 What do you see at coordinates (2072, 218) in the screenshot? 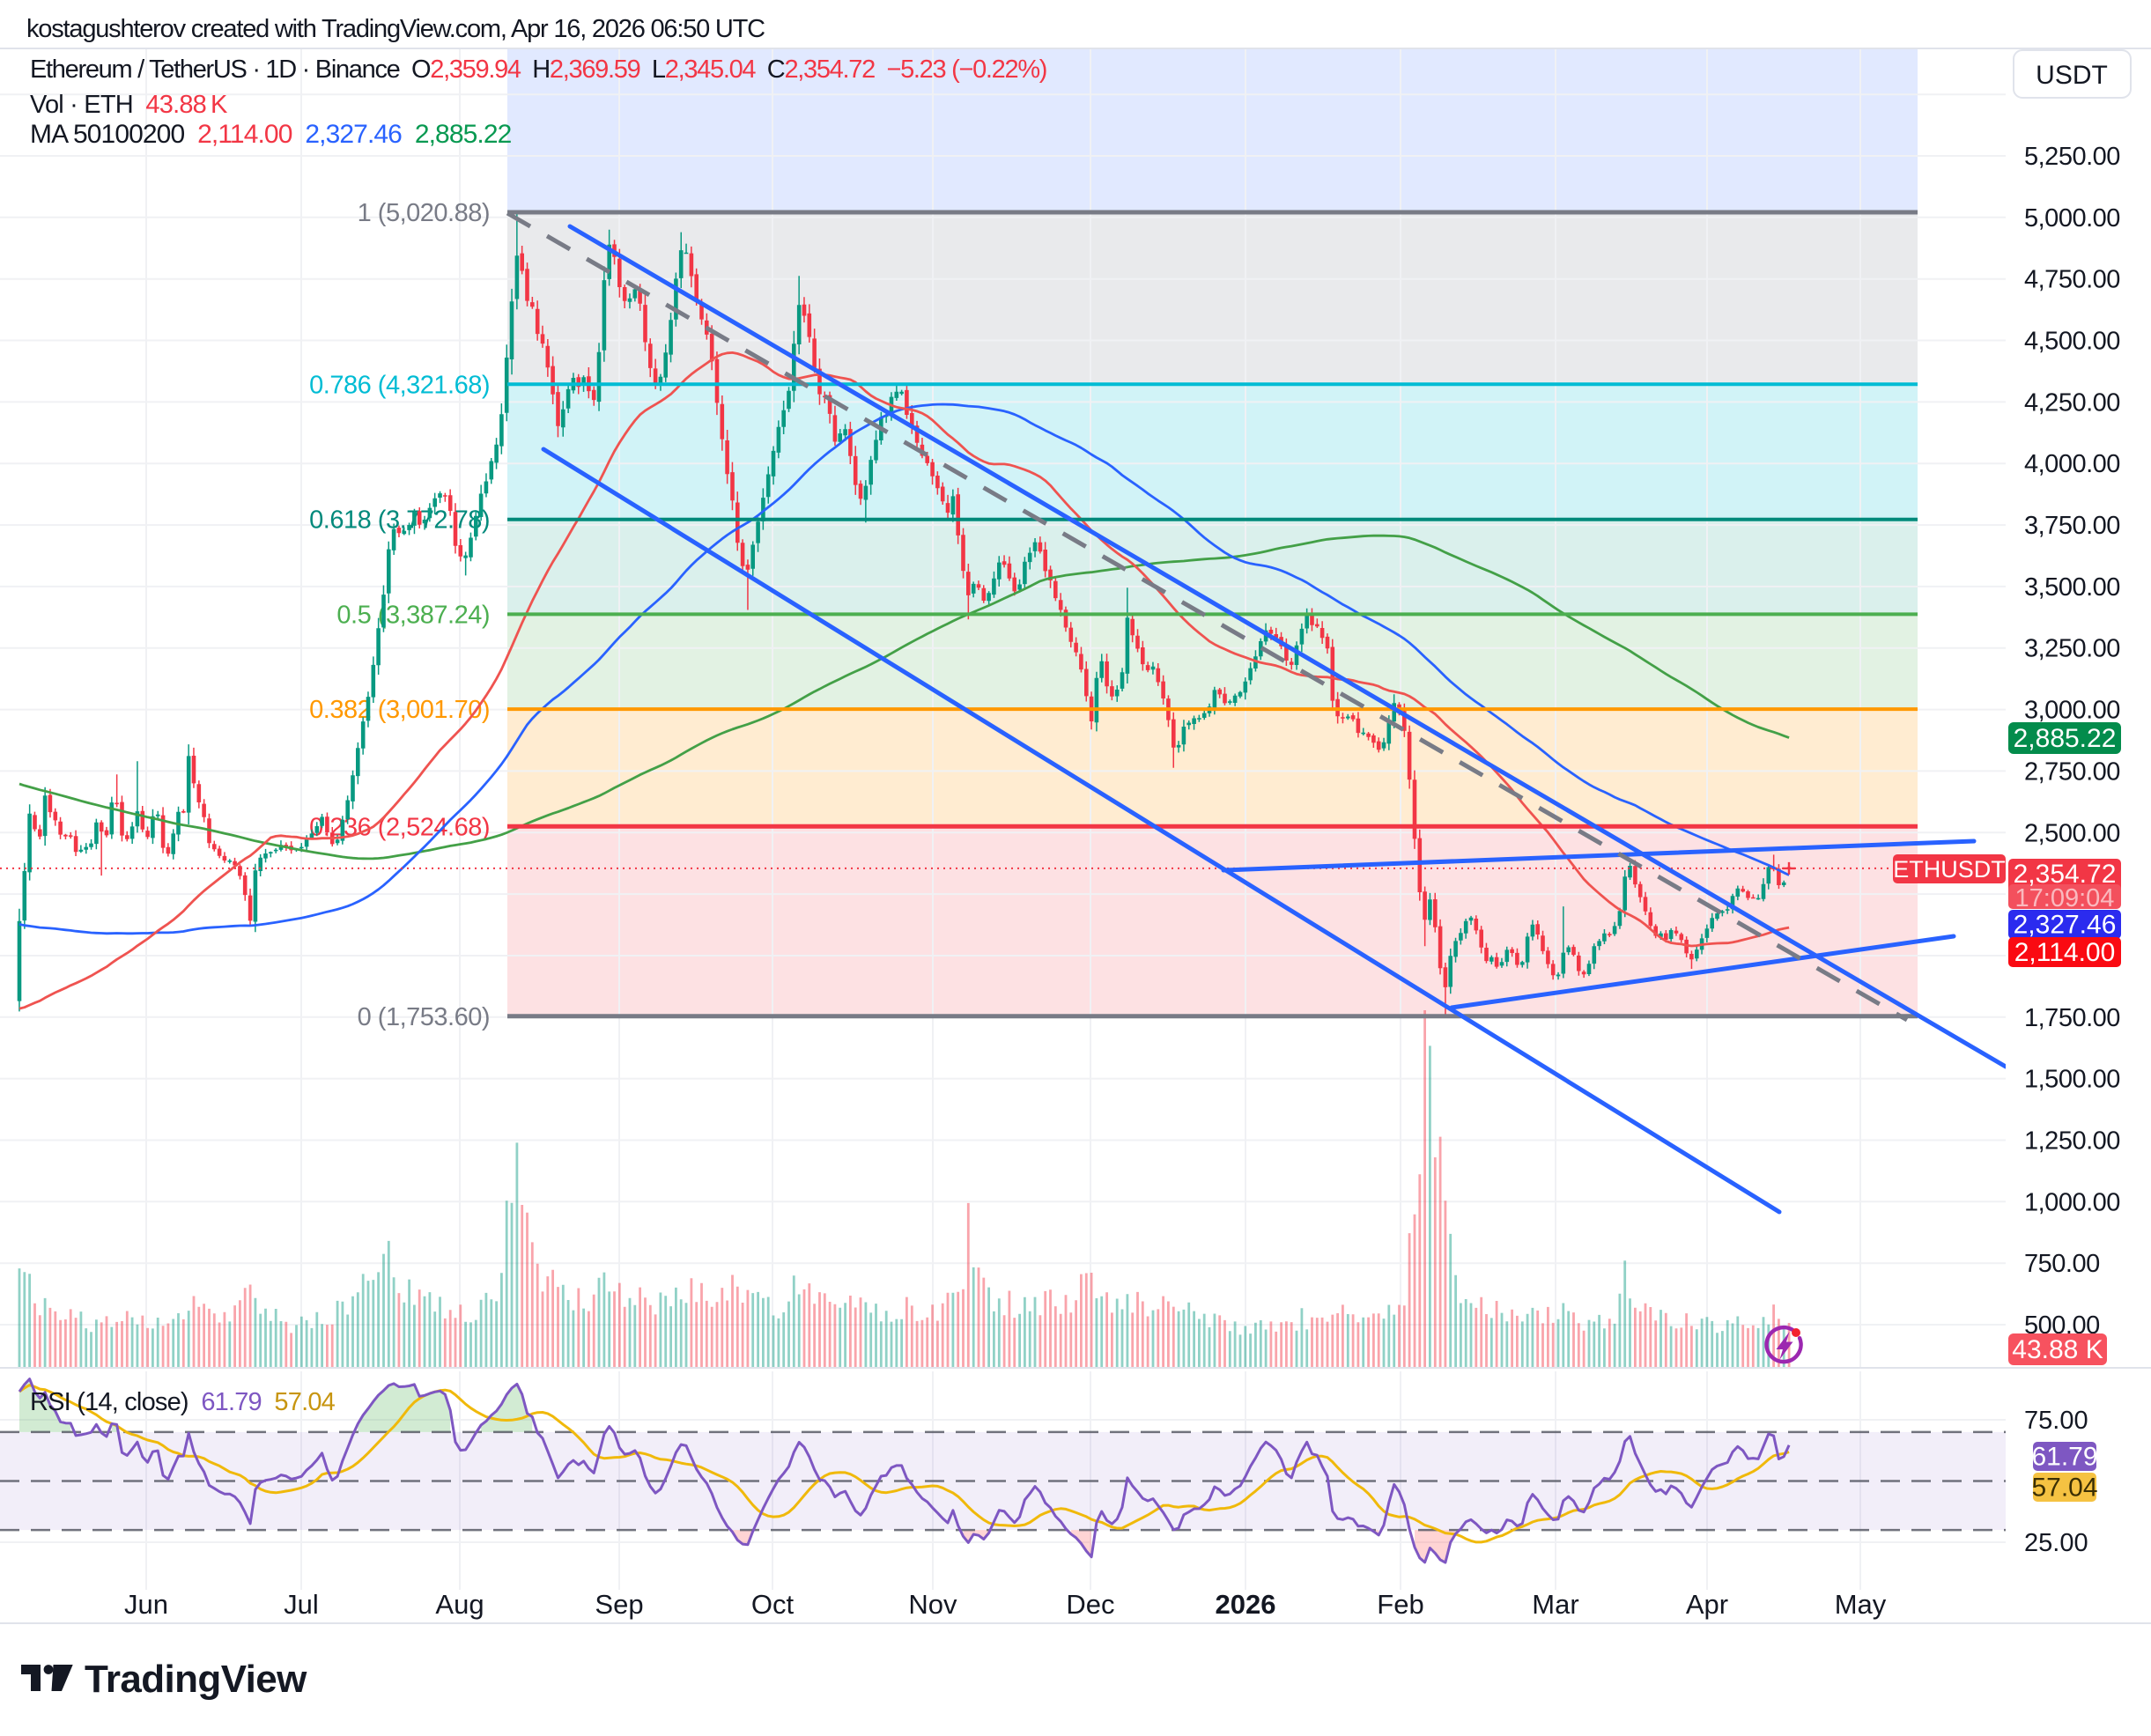
I see `svg-text: 5,000.00` at bounding box center [2072, 218].